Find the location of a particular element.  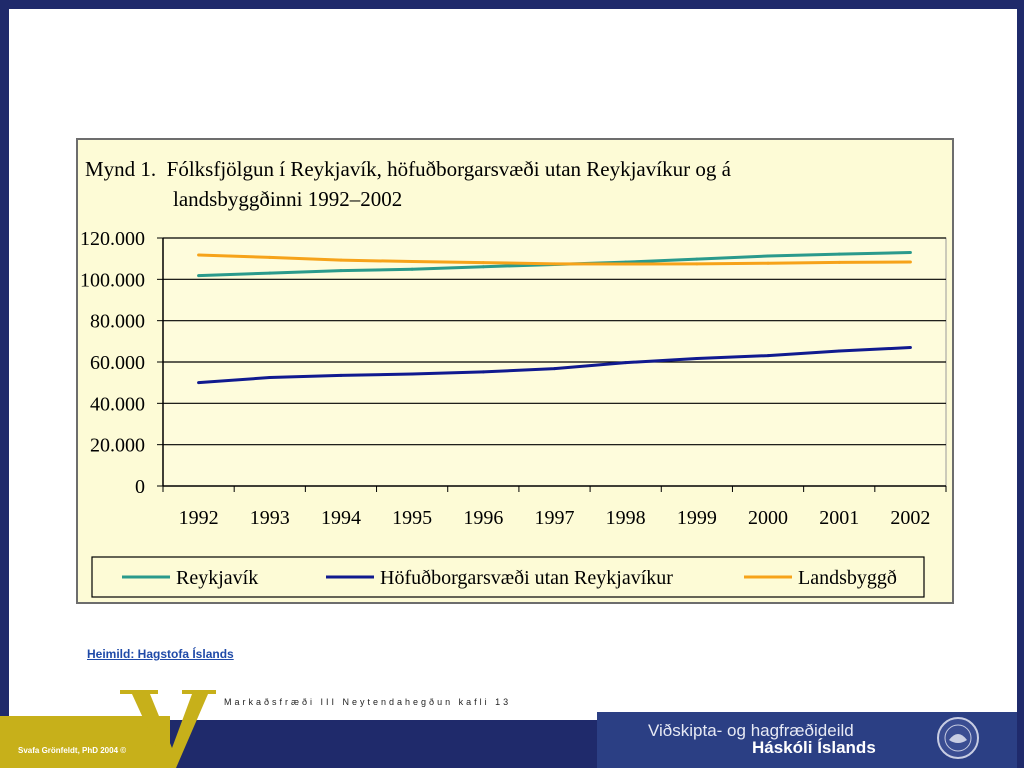

bottom-white-strip is located at coordinates (383, 716).